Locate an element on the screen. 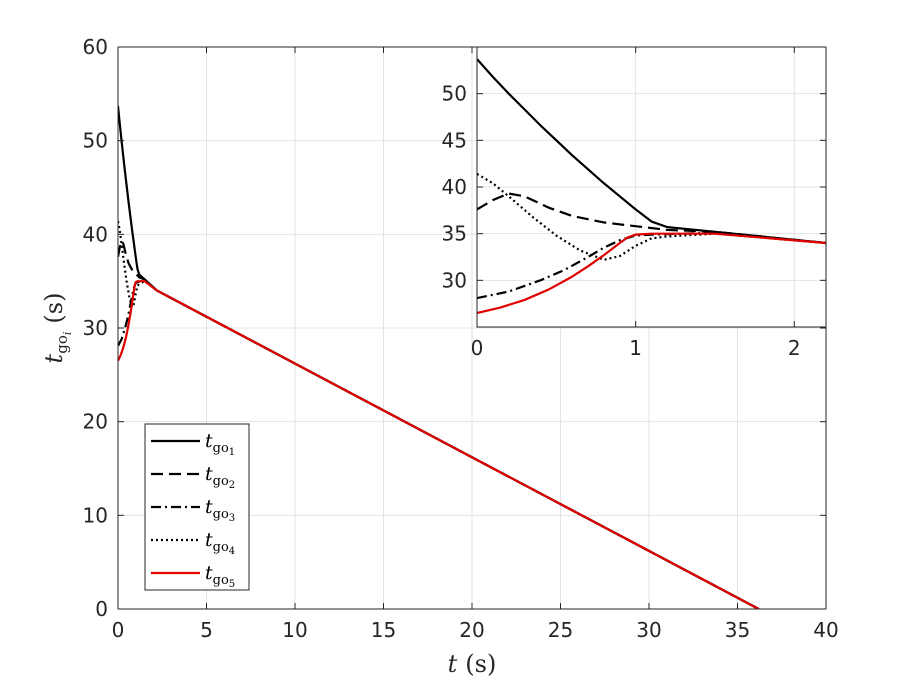  y-tick-label: 45 is located at coordinates (454, 140).